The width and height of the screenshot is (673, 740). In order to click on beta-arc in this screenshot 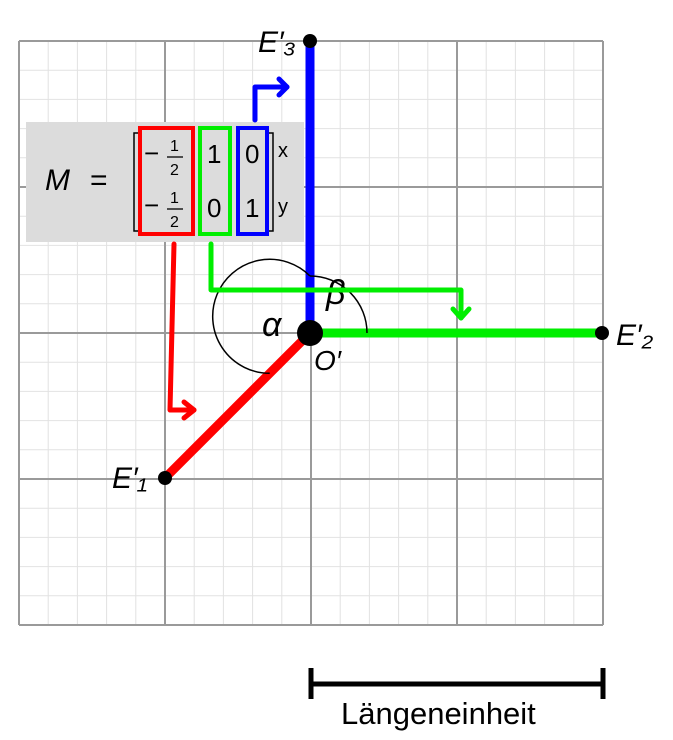, I will do `click(338, 304)`.